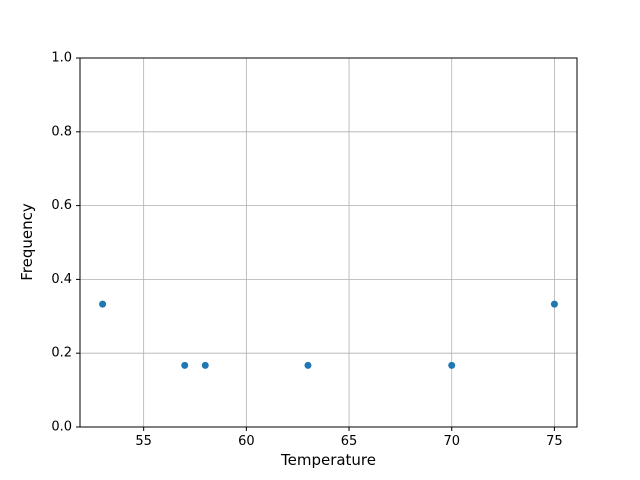  What do you see at coordinates (328, 460) in the screenshot?
I see `x-axis-label: Temperature` at bounding box center [328, 460].